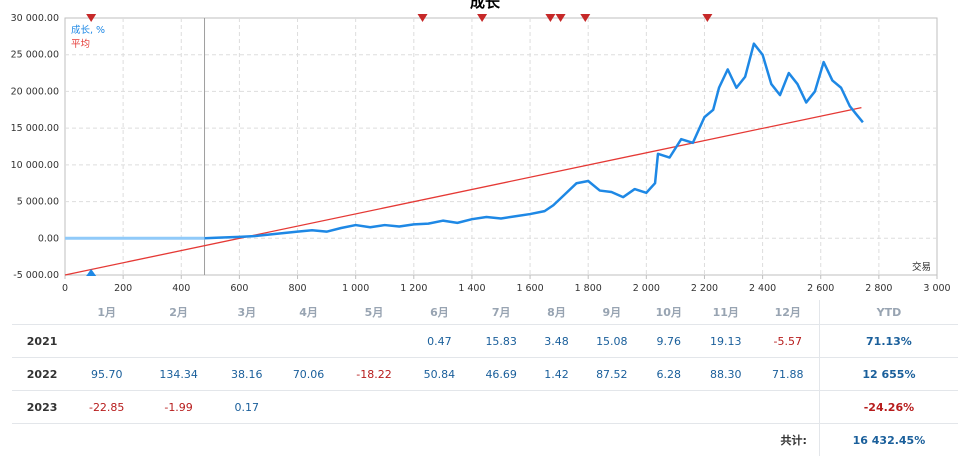 The height and width of the screenshot is (456, 972). Describe the element at coordinates (373, 374) in the screenshot. I see `month-value-cell: -18.22` at that location.